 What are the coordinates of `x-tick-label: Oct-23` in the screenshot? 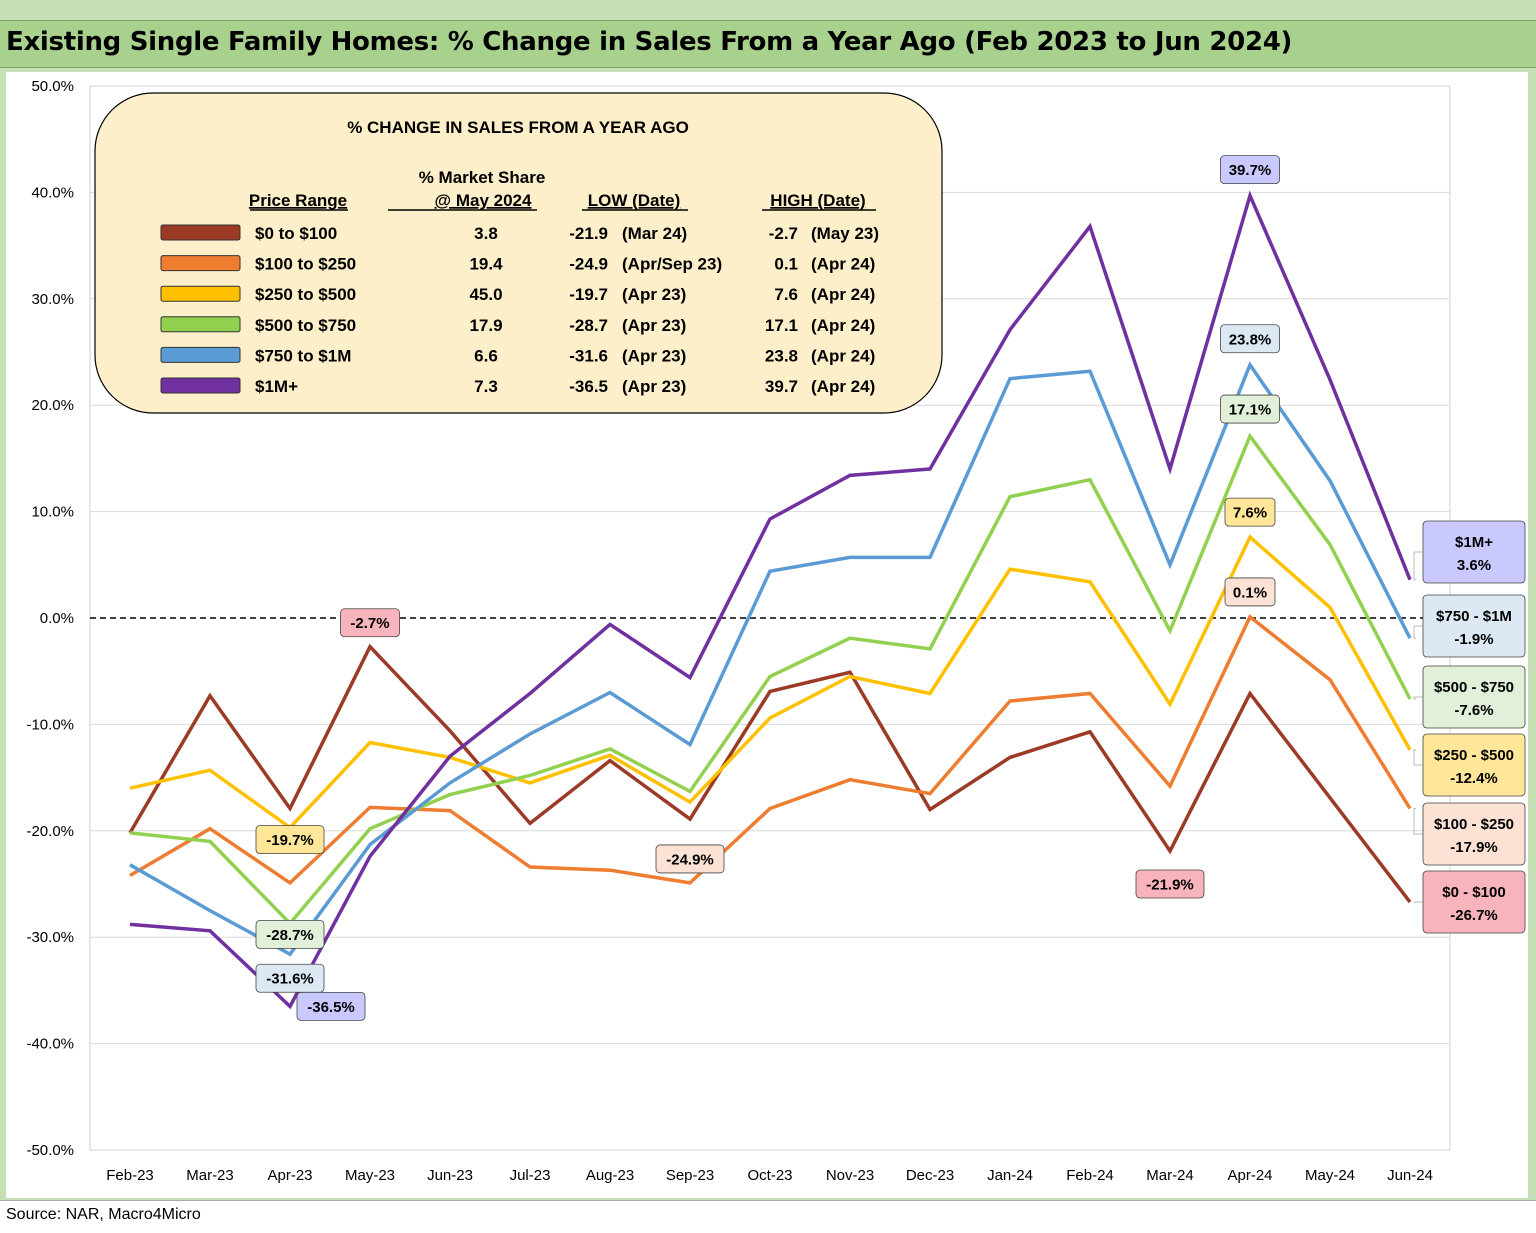 It's located at (769, 1175).